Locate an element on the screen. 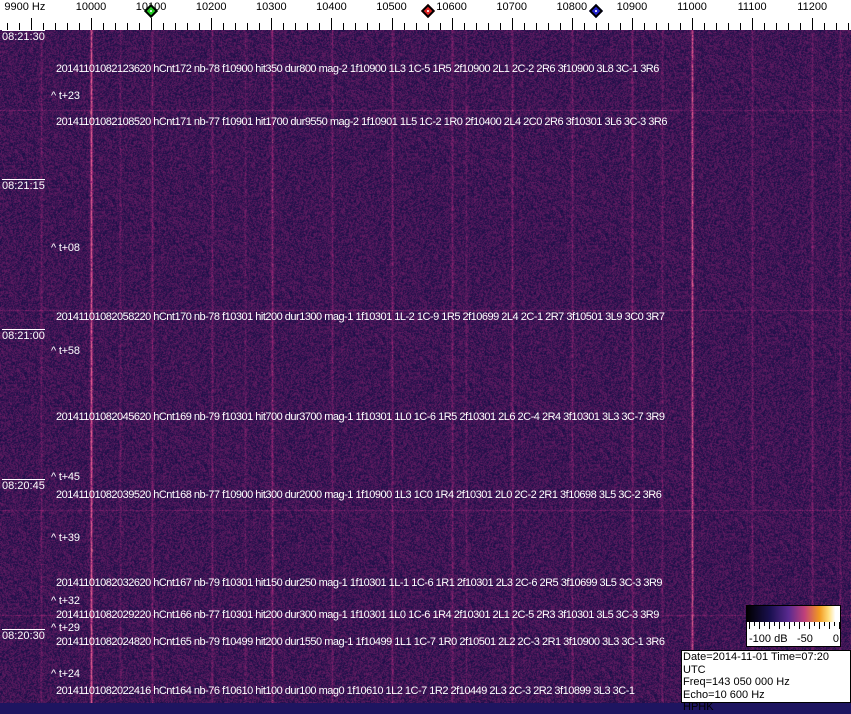  time-label: 08:20:45 is located at coordinates (23, 485).